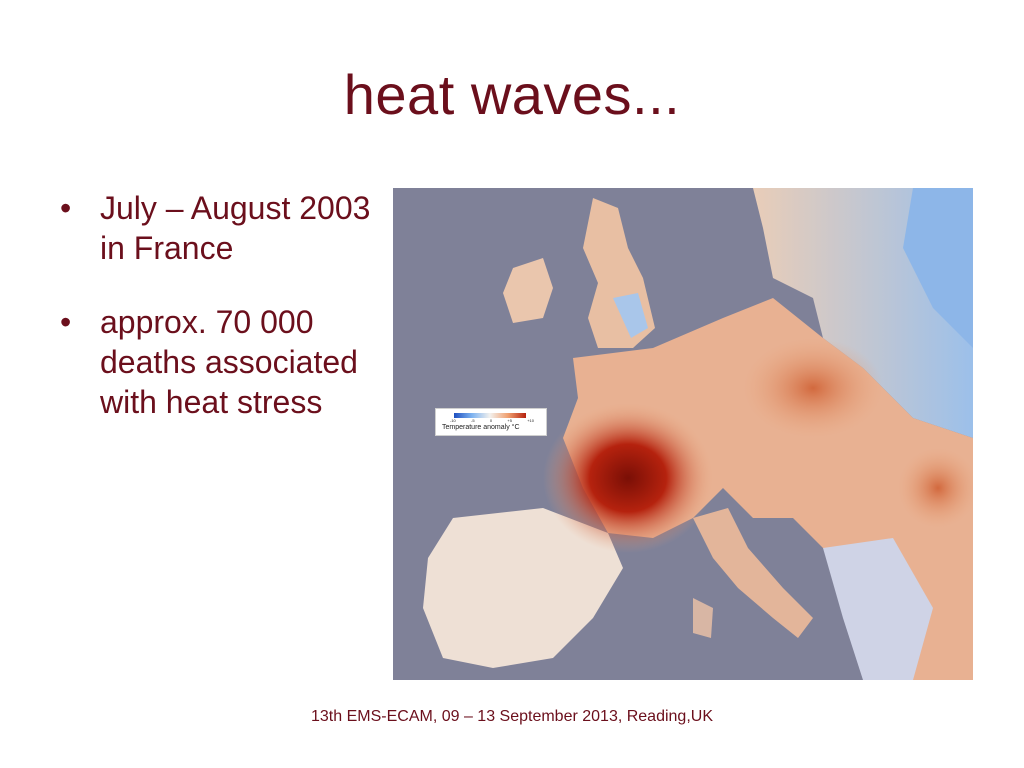 This screenshot has width=1024, height=768. Describe the element at coordinates (235, 228) in the screenshot. I see `bullet-text: July – August 2003 in France` at that location.